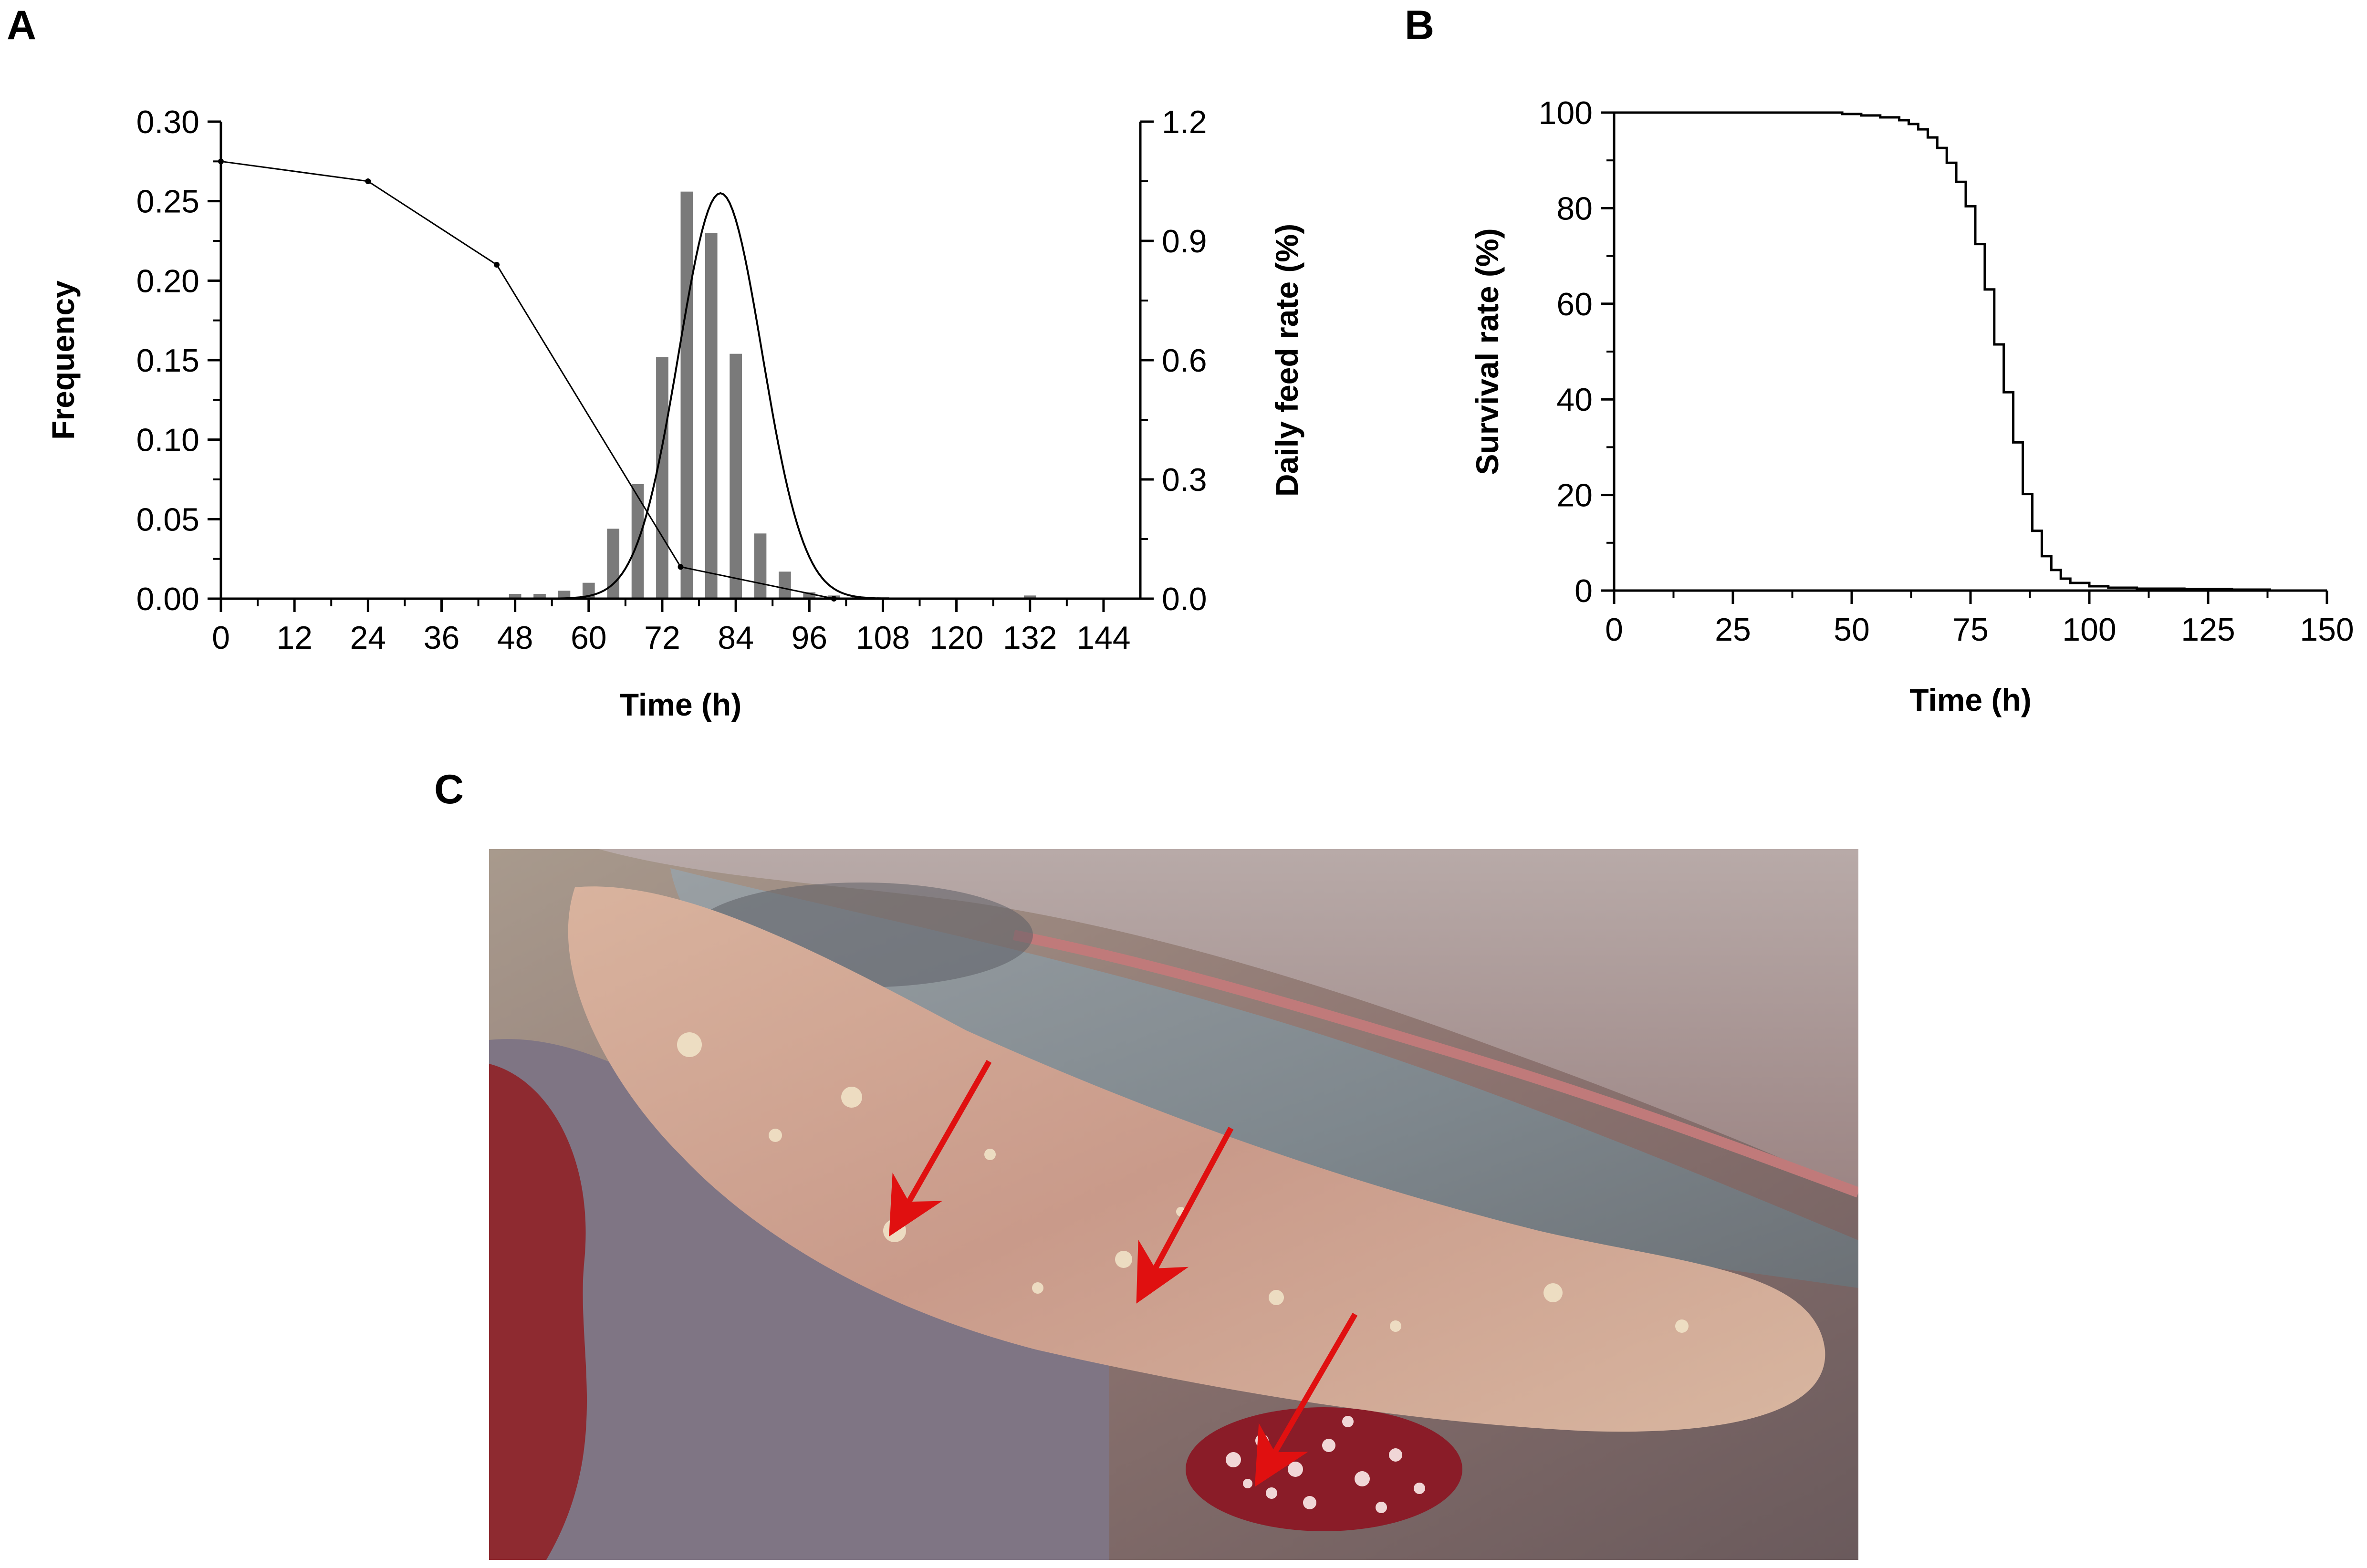  What do you see at coordinates (2327, 630) in the screenshot?
I see `b-x-tick-label: 150` at bounding box center [2327, 630].